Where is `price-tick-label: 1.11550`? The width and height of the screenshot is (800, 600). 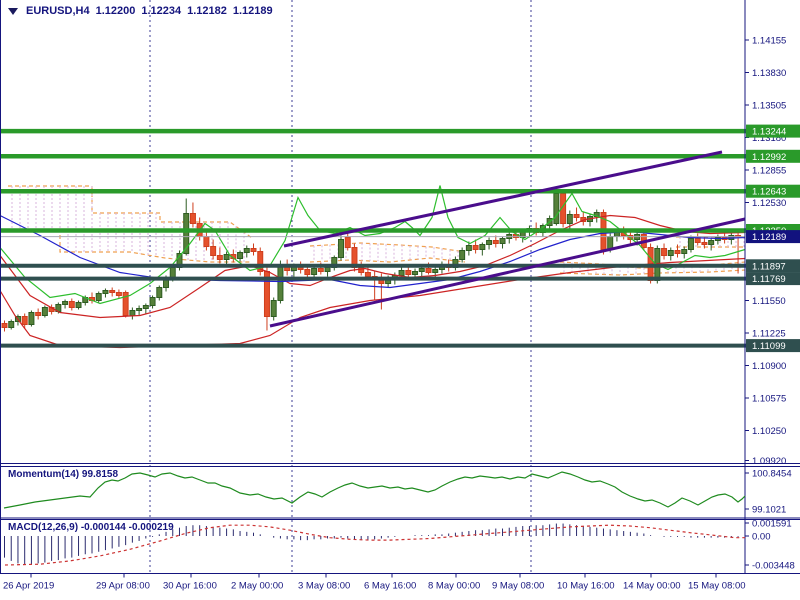 price-tick-label: 1.11550 is located at coordinates (769, 301).